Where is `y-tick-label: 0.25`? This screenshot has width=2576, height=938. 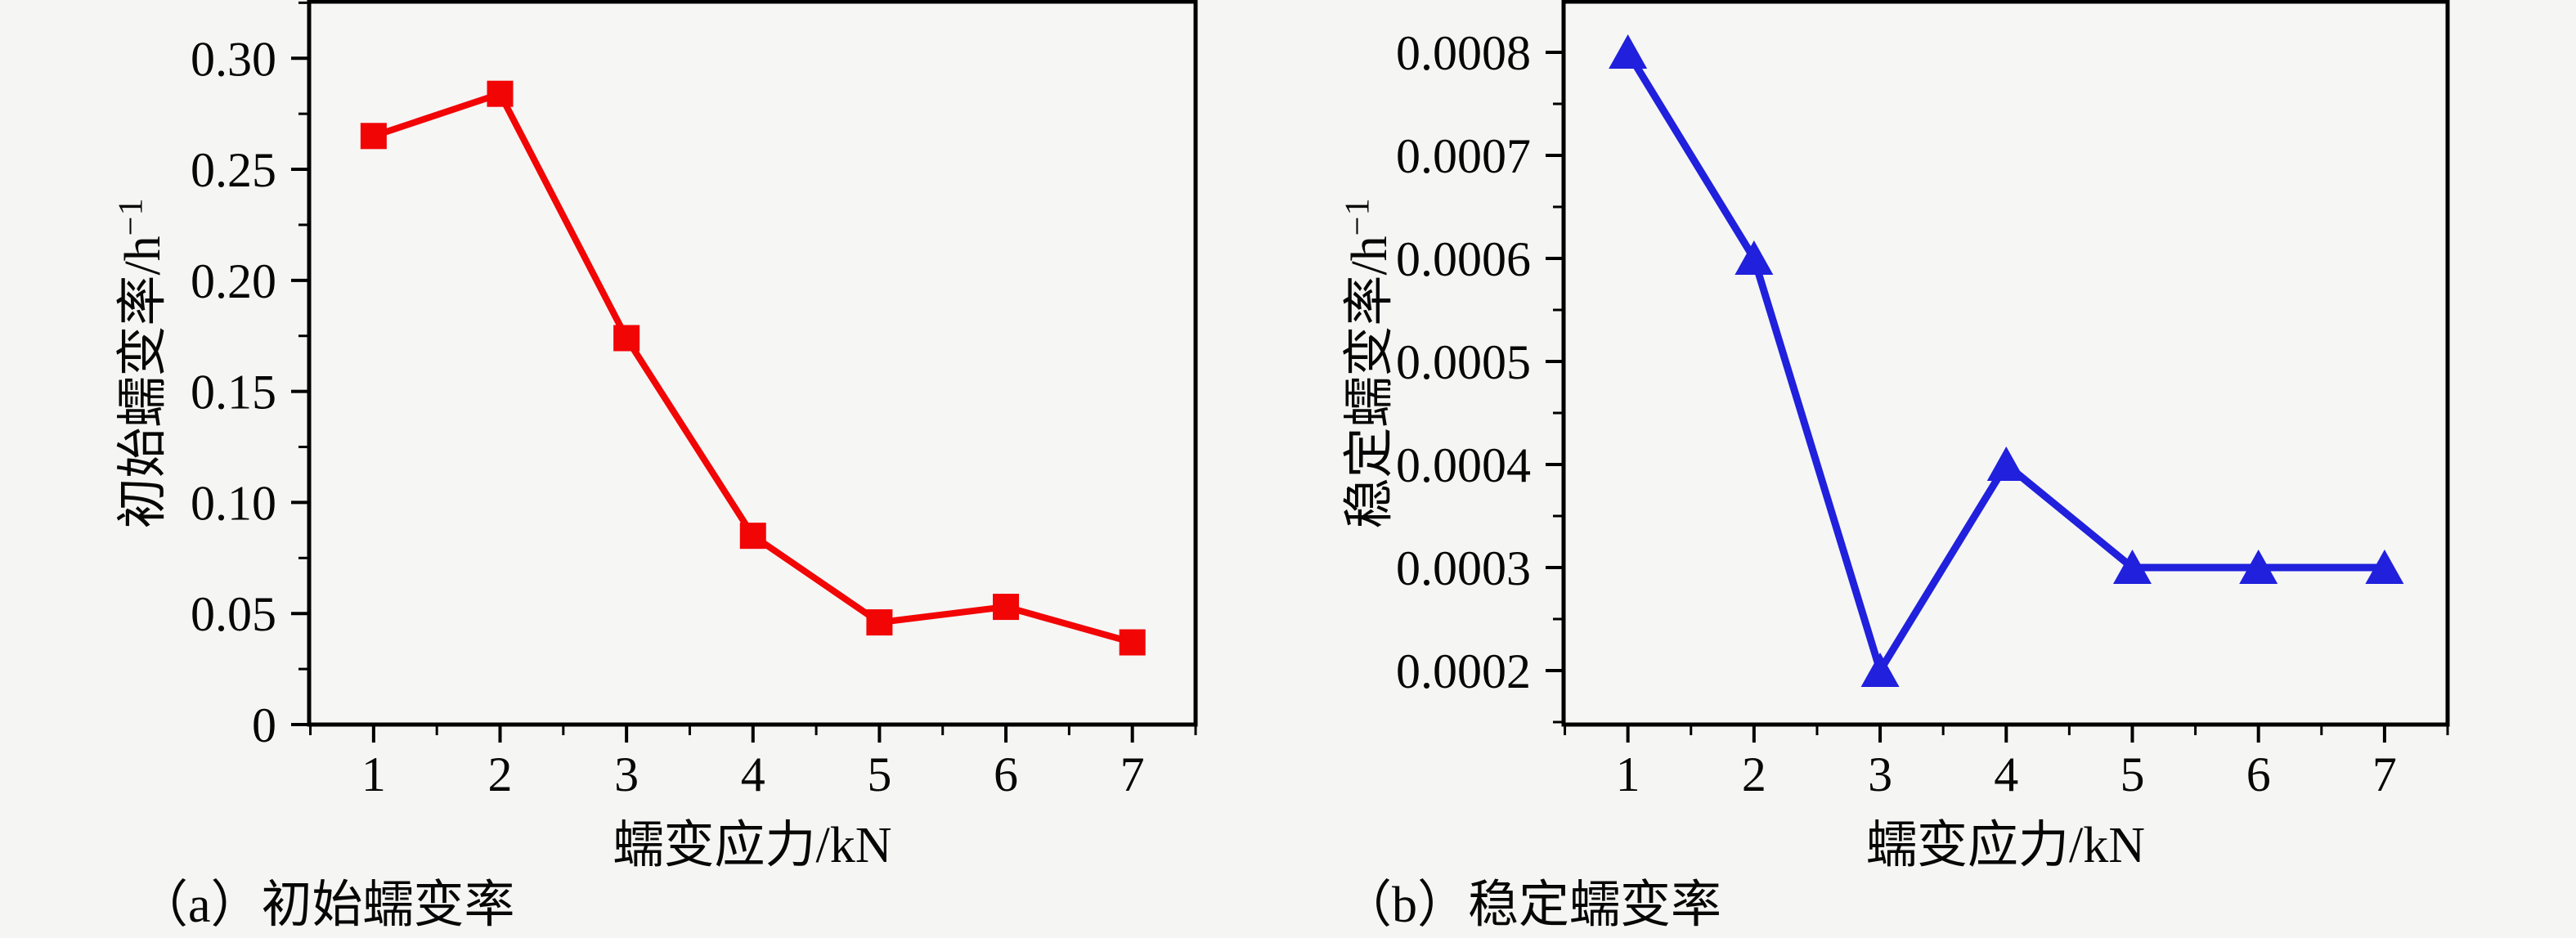 y-tick-label: 0.25 is located at coordinates (233, 170).